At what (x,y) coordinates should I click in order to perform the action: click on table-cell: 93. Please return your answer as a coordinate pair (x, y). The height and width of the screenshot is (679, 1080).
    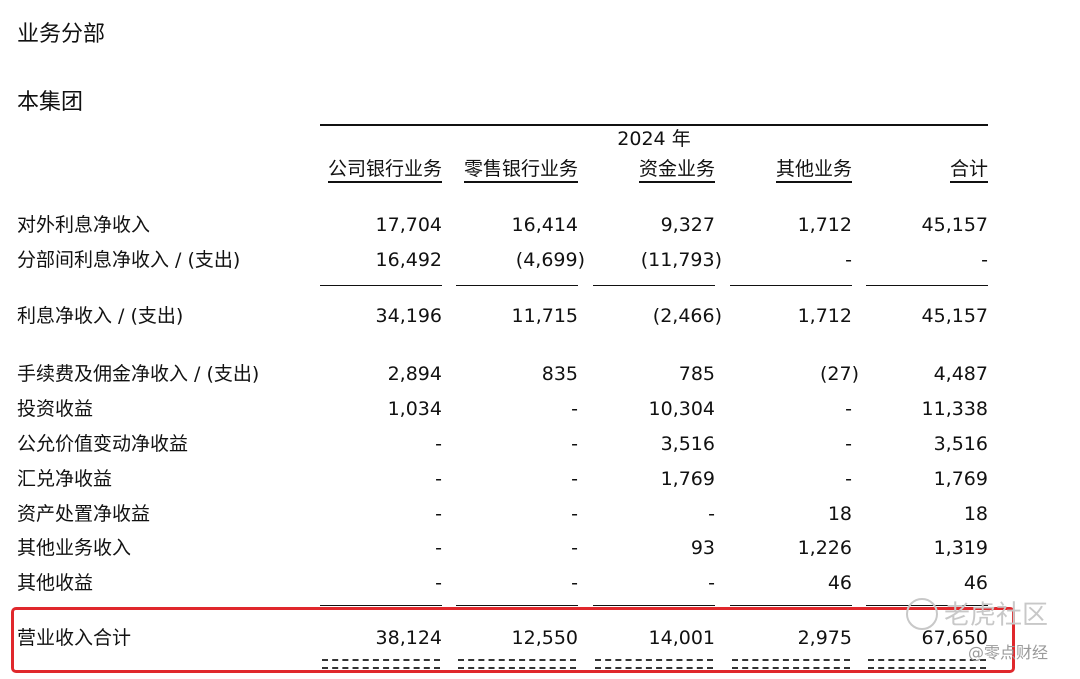
    Looking at the image, I should click on (702, 548).